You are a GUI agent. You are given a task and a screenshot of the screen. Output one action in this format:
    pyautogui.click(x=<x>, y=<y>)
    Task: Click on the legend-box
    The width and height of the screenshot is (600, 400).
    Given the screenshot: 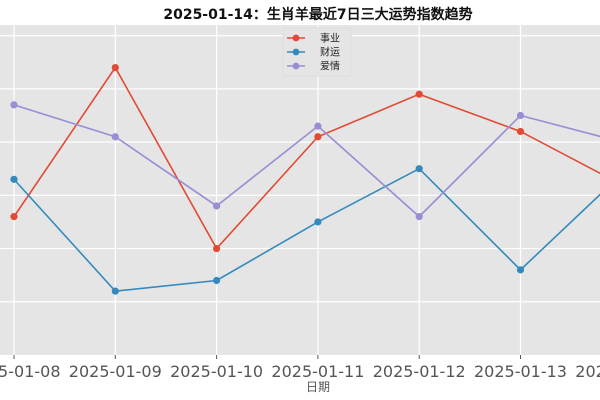 What is the action you would take?
    pyautogui.click(x=317, y=52)
    